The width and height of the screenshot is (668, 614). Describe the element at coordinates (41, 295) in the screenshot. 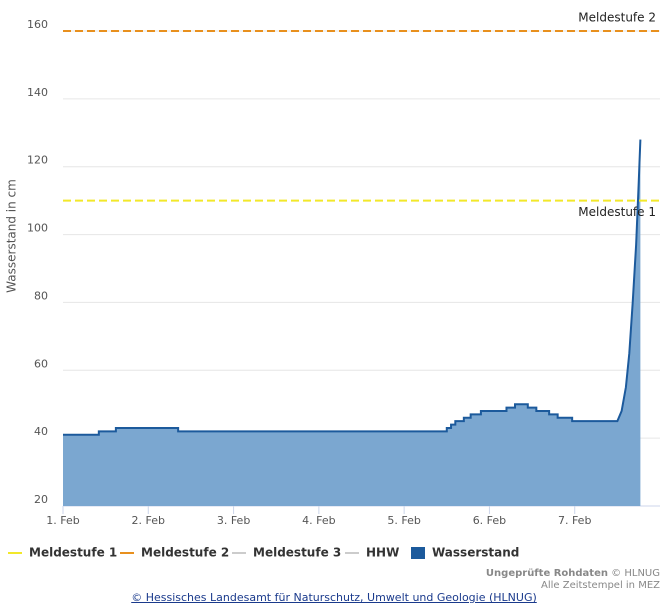

I see `y-tick-label: 80` at that location.